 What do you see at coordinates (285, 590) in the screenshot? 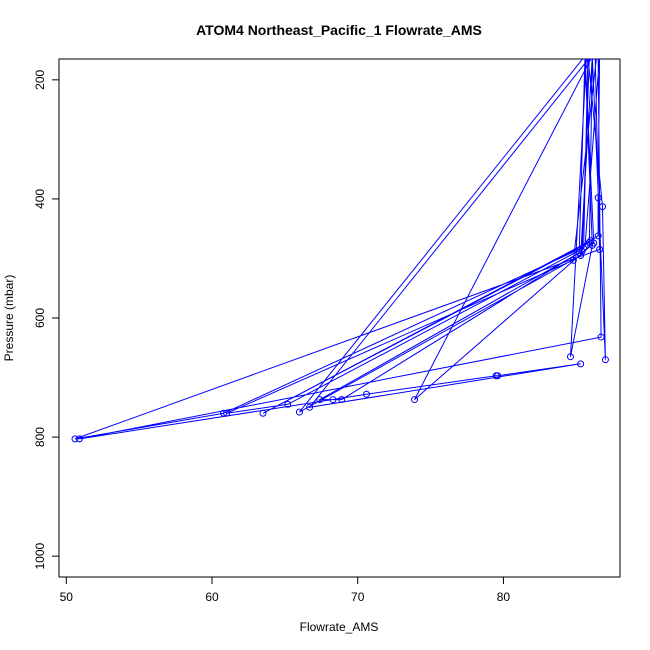
I see `x-axis: 50 60 70 80` at bounding box center [285, 590].